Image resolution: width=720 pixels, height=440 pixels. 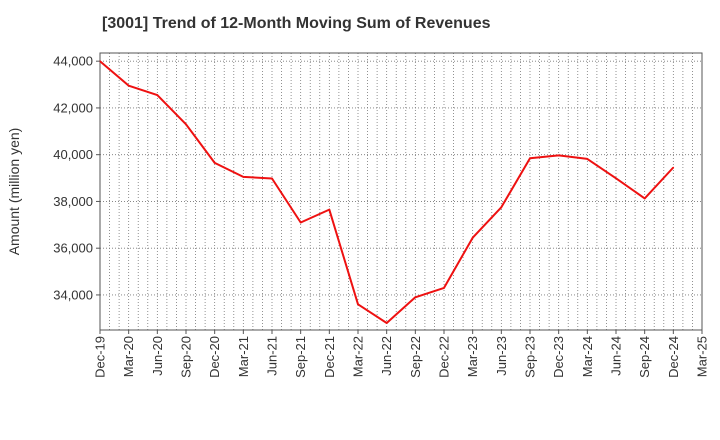 I want to click on x-tick-label: Jun-24, so click(x=616, y=356).